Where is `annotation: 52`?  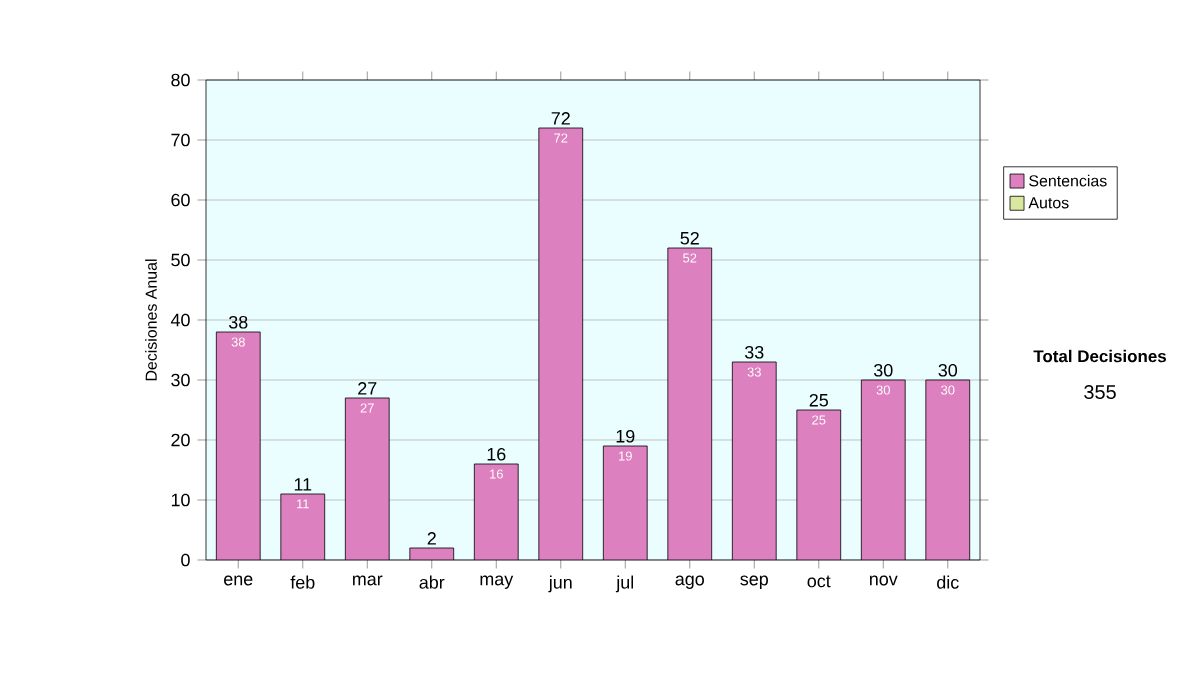
annotation: 52 is located at coordinates (689, 238).